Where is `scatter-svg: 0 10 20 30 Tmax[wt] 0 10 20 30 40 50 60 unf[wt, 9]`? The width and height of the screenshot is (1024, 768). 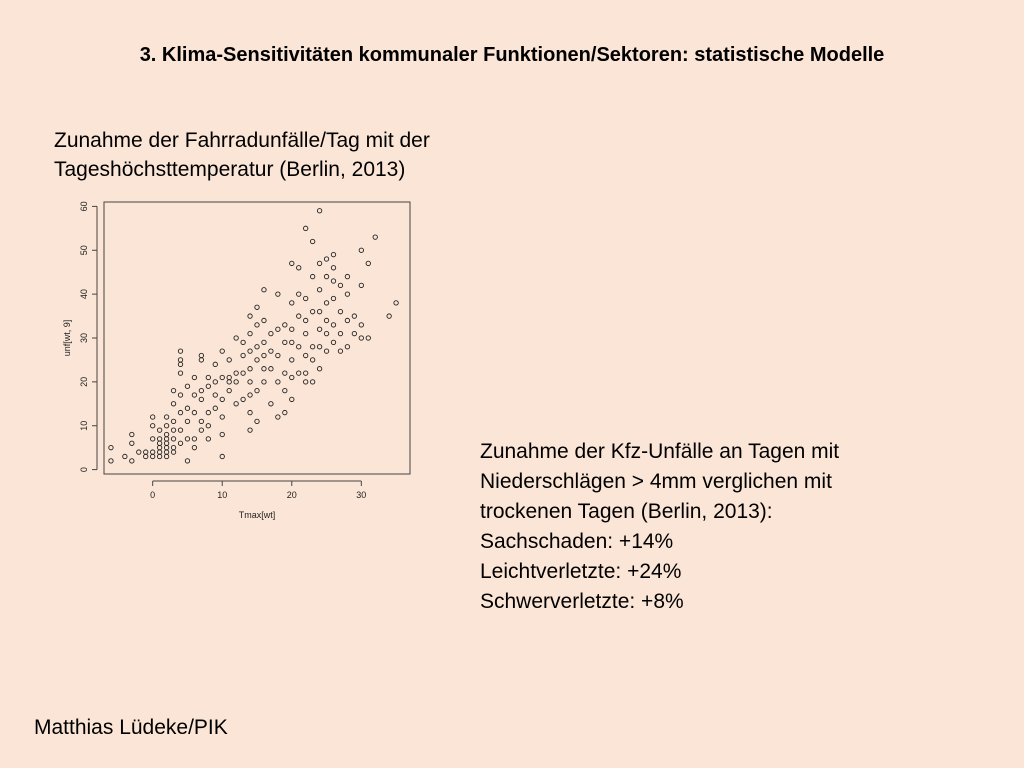 scatter-svg: 0 10 20 30 Tmax[wt] 0 10 20 30 40 50 60 unf[wt, 9] is located at coordinates (236, 360).